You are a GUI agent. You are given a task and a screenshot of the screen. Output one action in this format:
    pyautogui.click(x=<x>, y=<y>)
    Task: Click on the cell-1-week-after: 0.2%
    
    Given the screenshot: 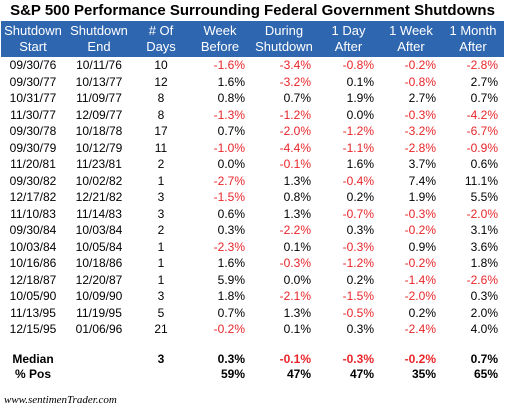 What is the action you would take?
    pyautogui.click(x=422, y=312)
    